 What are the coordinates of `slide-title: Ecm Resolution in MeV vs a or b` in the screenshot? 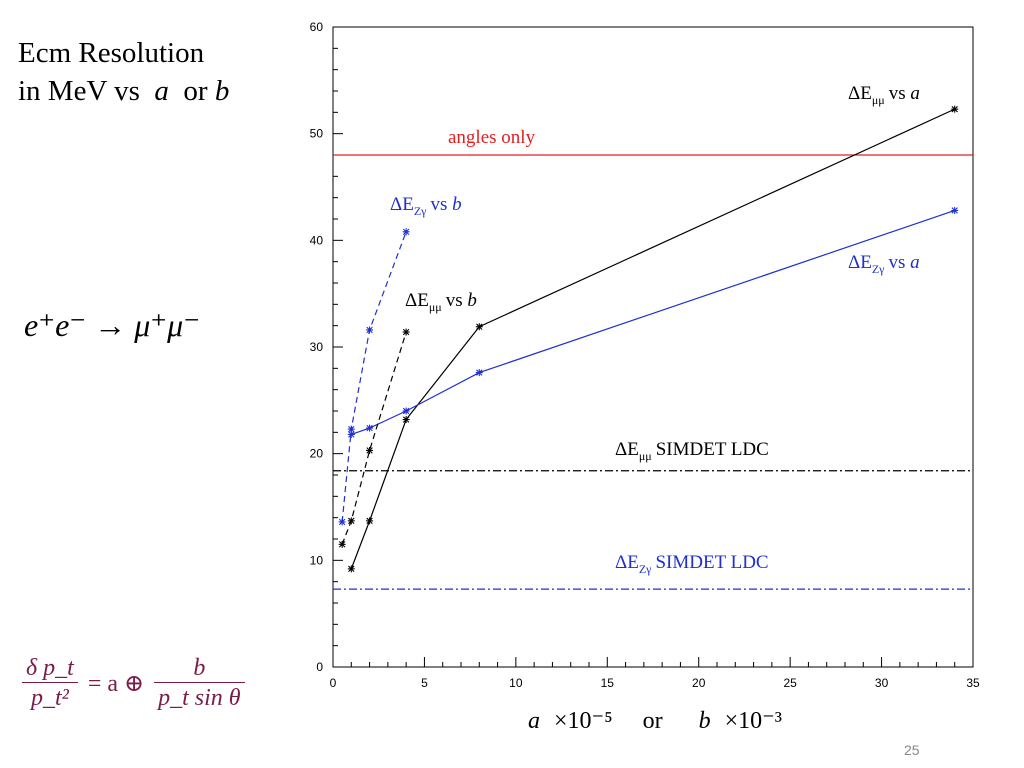 It's located at (123, 72).